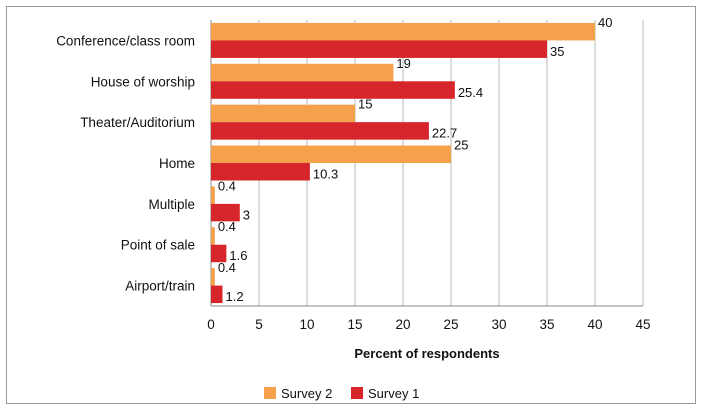 The width and height of the screenshot is (705, 412). Describe the element at coordinates (393, 393) in the screenshot. I see `legend-label: Survey 1` at that location.